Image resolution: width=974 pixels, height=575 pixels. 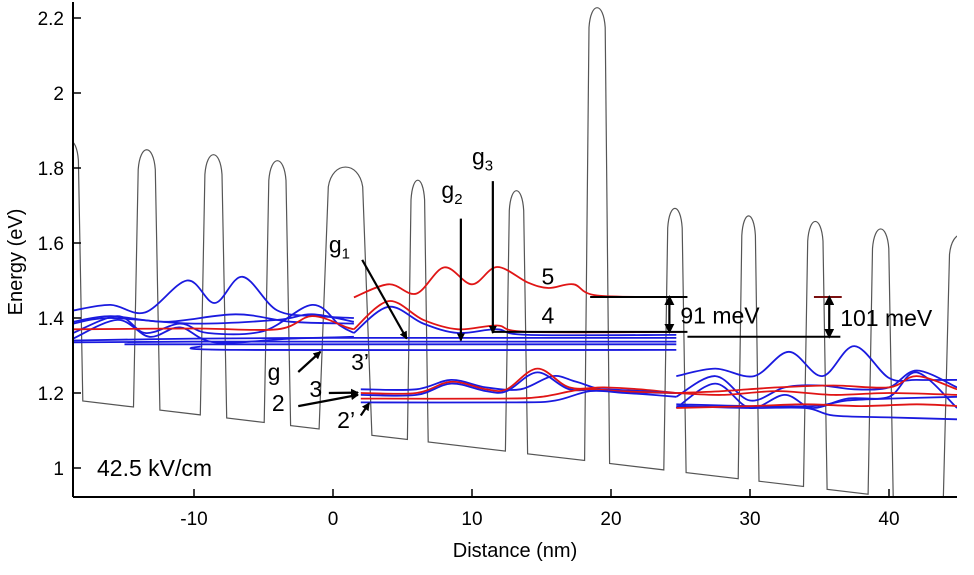 I want to click on state-label-2prime: 2’, so click(x=346, y=420).